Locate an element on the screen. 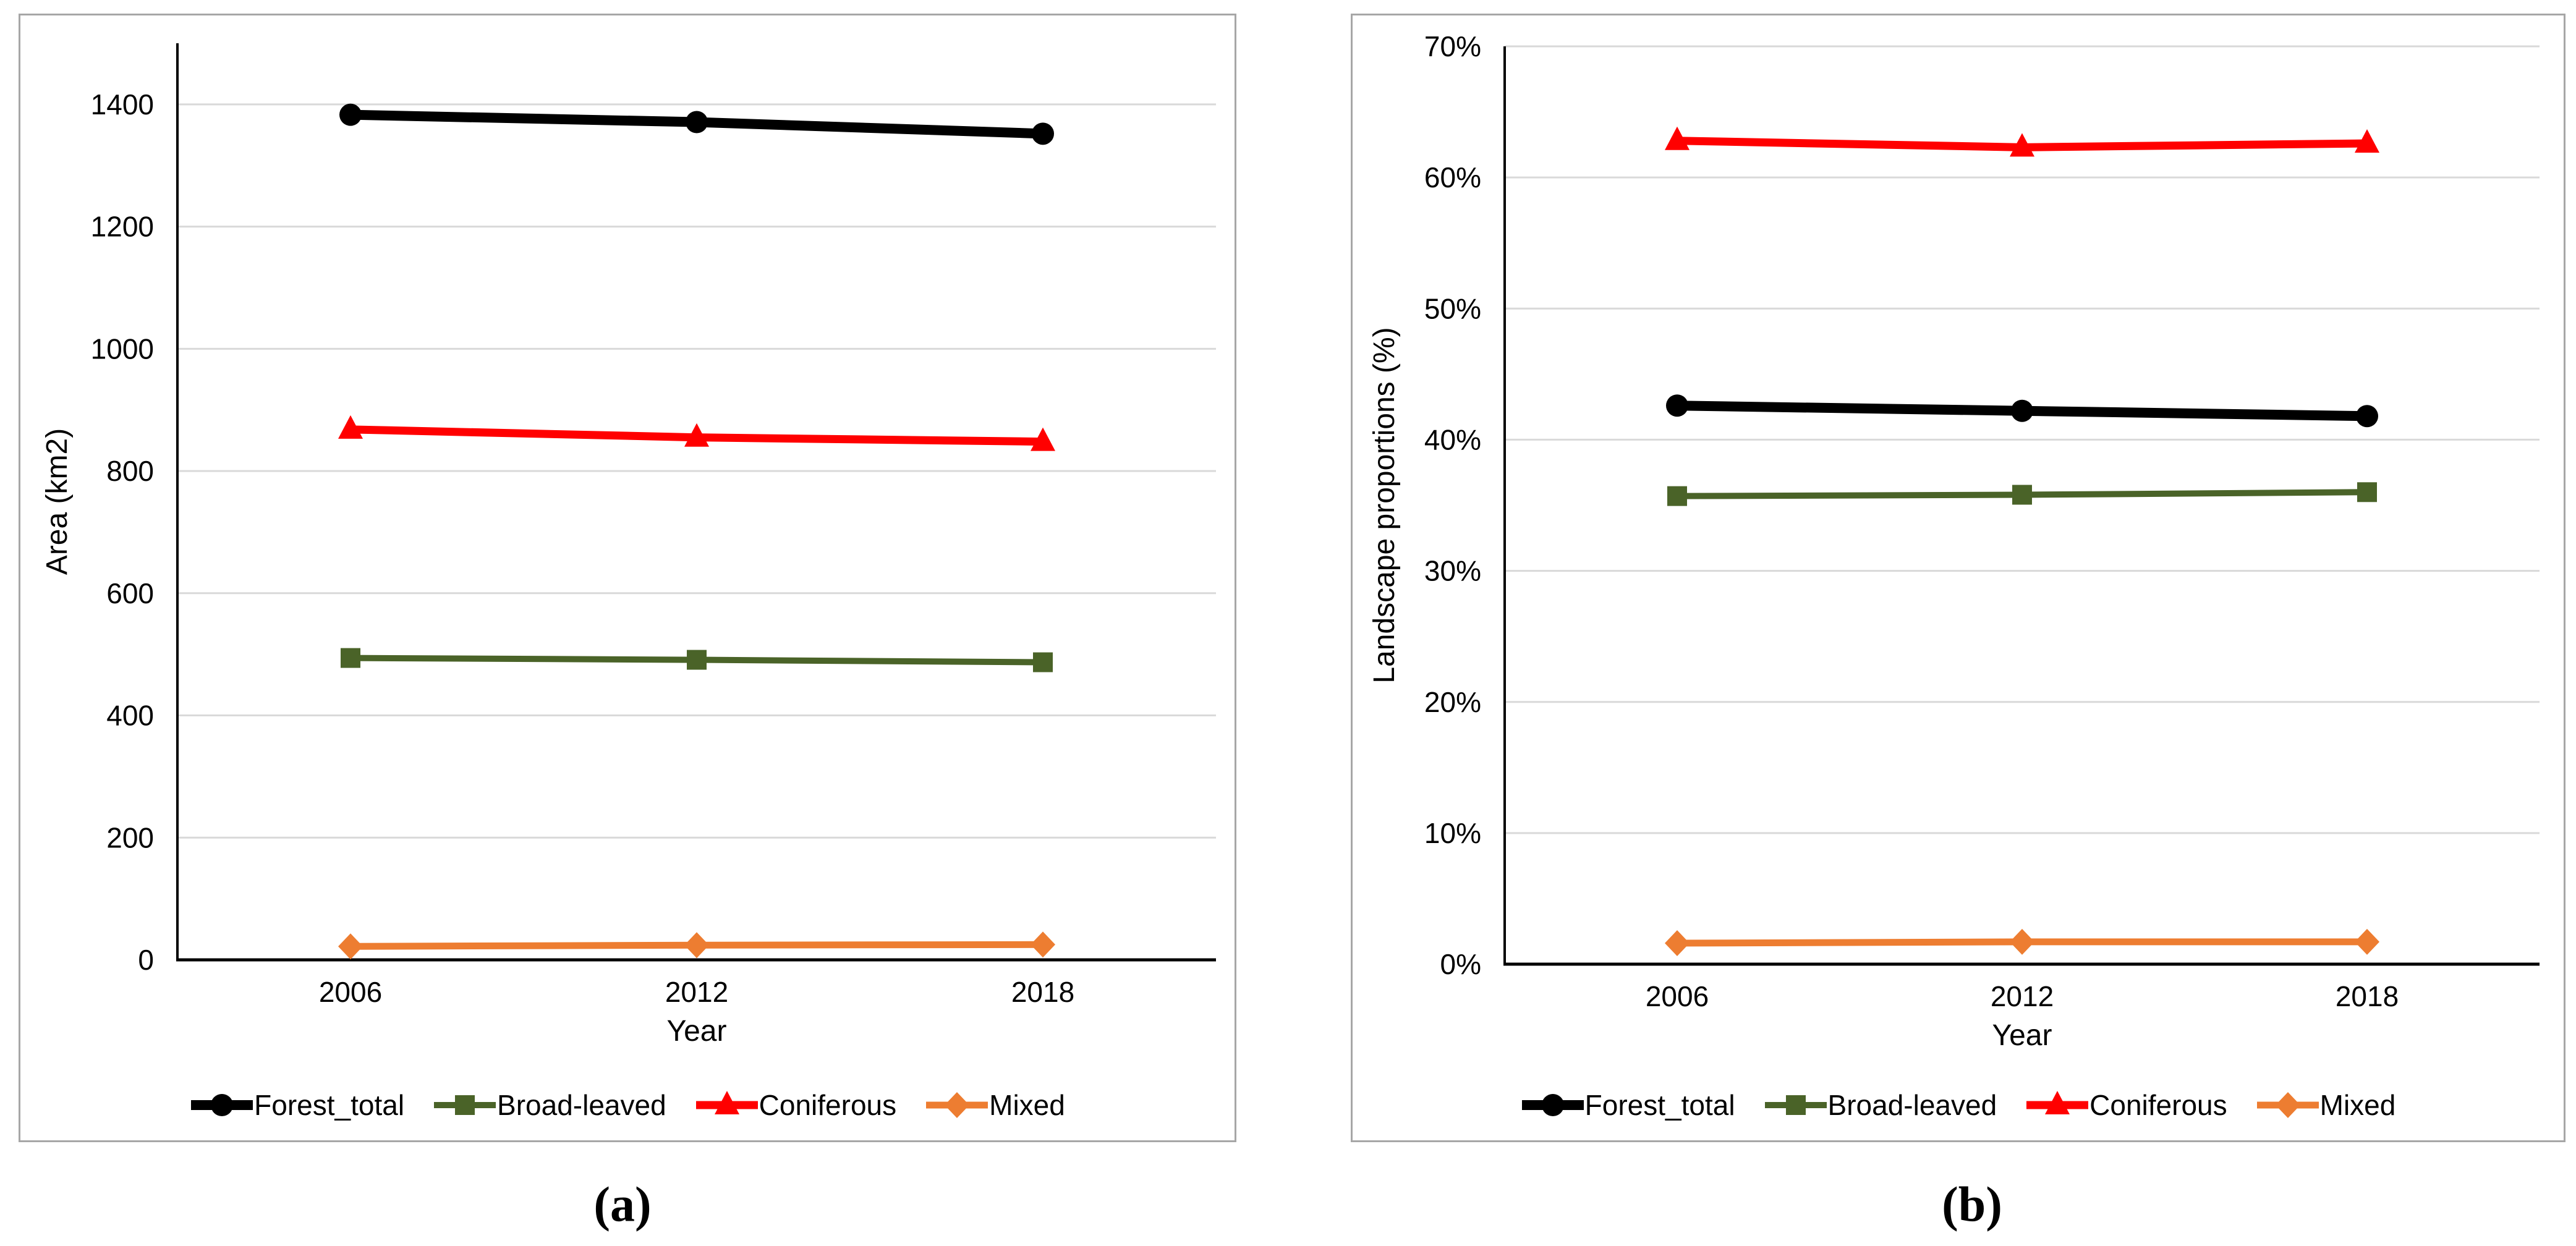  y-tick-label: 400 is located at coordinates (130, 716).